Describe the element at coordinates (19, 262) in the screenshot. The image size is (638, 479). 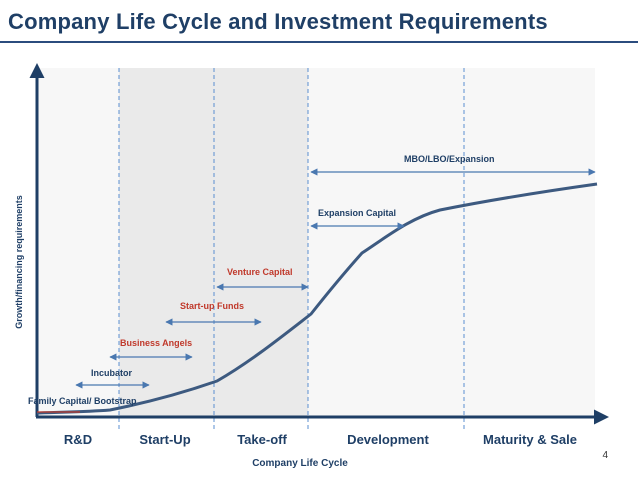
I see `y-axis-label: Growth/financing requirements` at that location.